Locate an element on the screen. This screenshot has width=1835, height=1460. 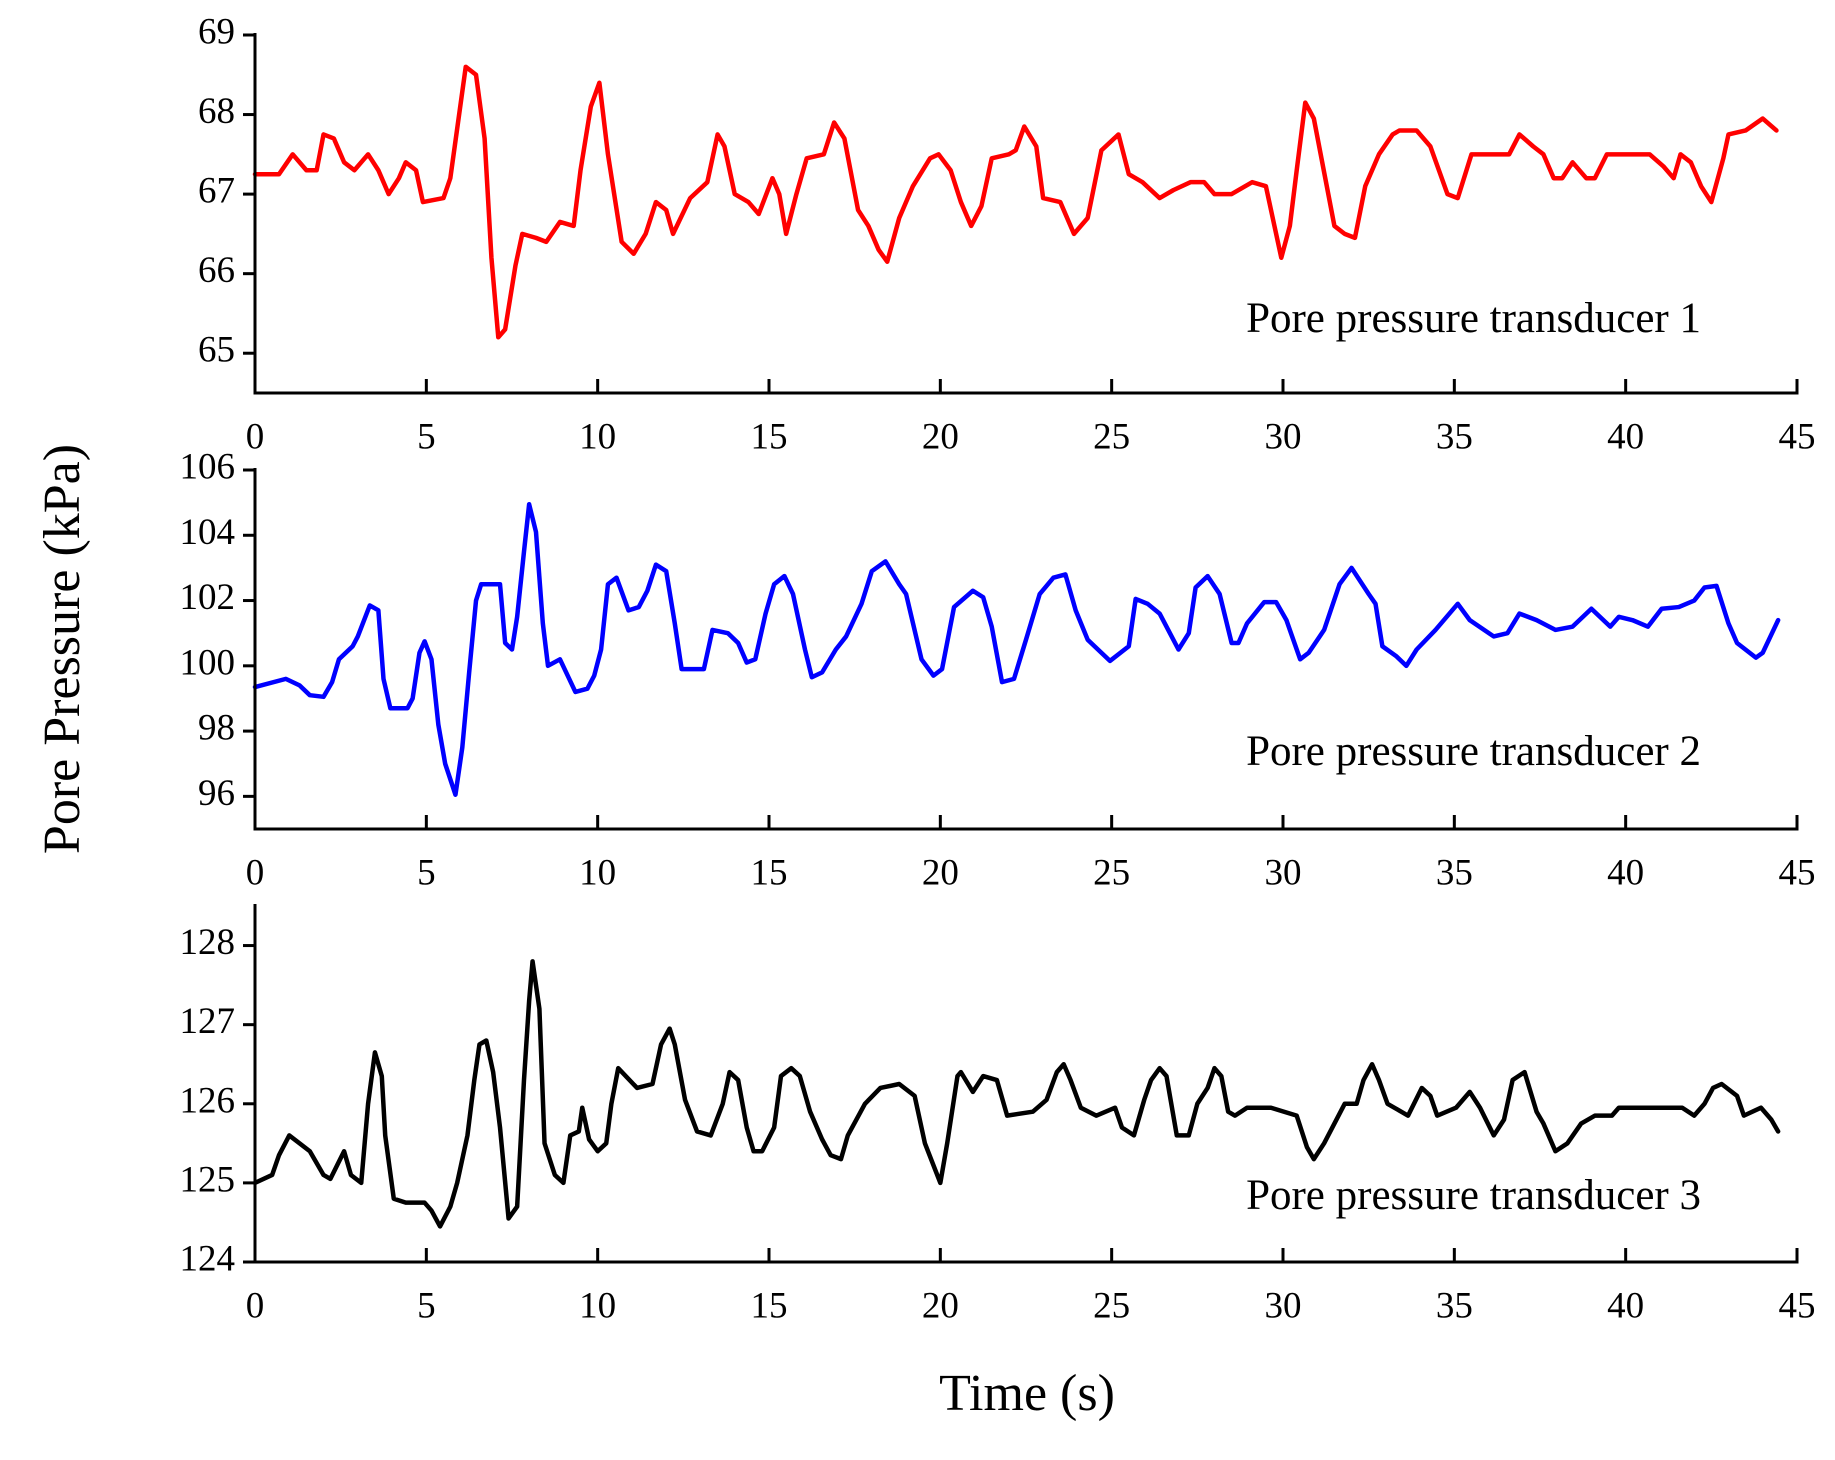
y-tick-label: 96 is located at coordinates (216, 793).